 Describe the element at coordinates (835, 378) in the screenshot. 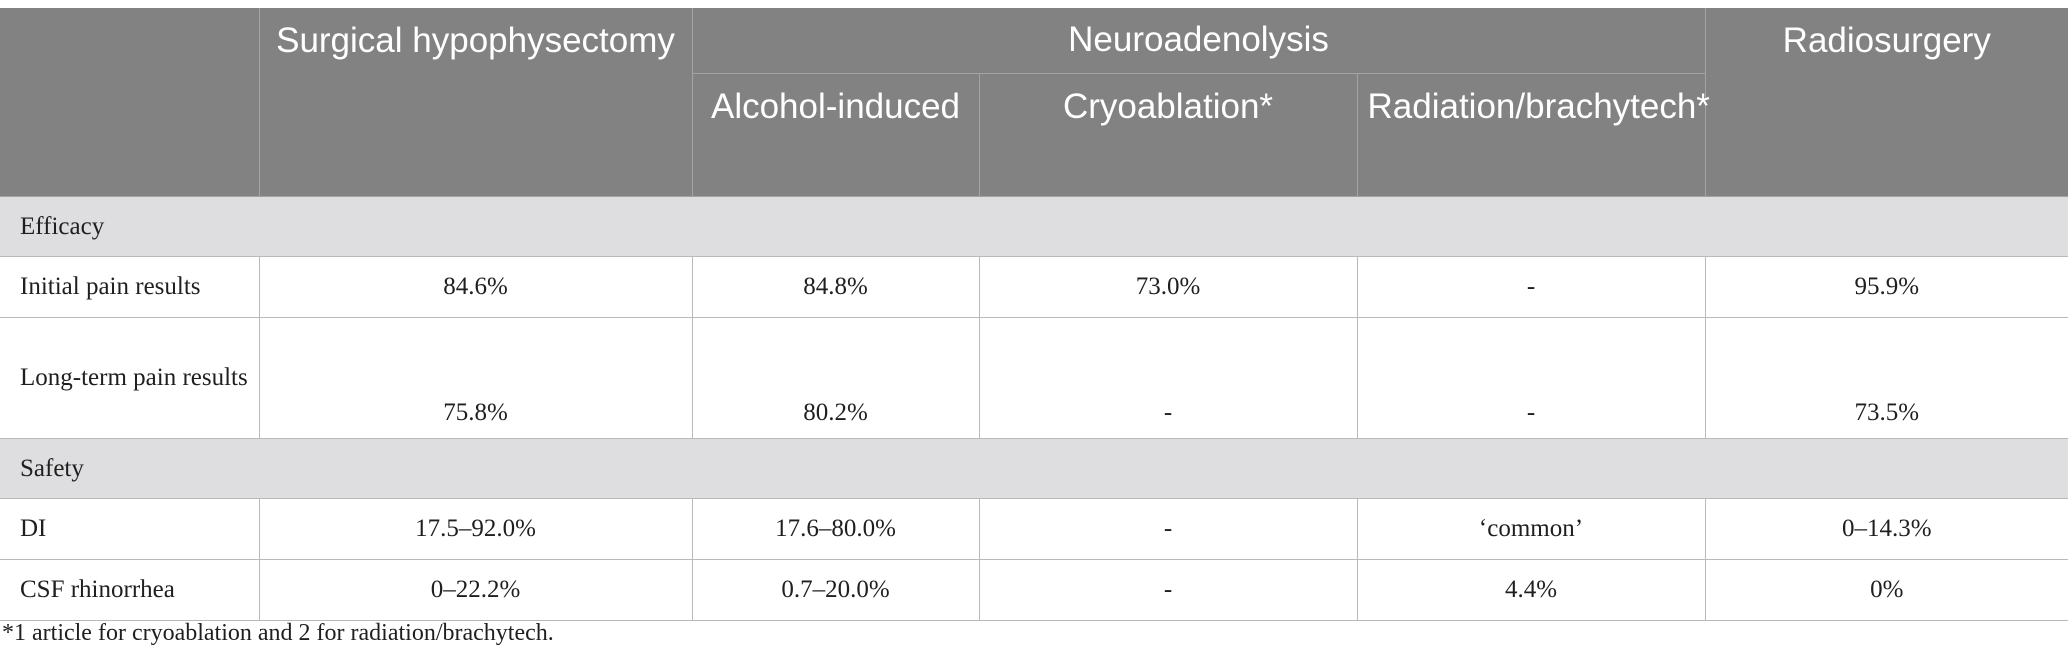

I see `cell-alcohol: 80.2%` at that location.